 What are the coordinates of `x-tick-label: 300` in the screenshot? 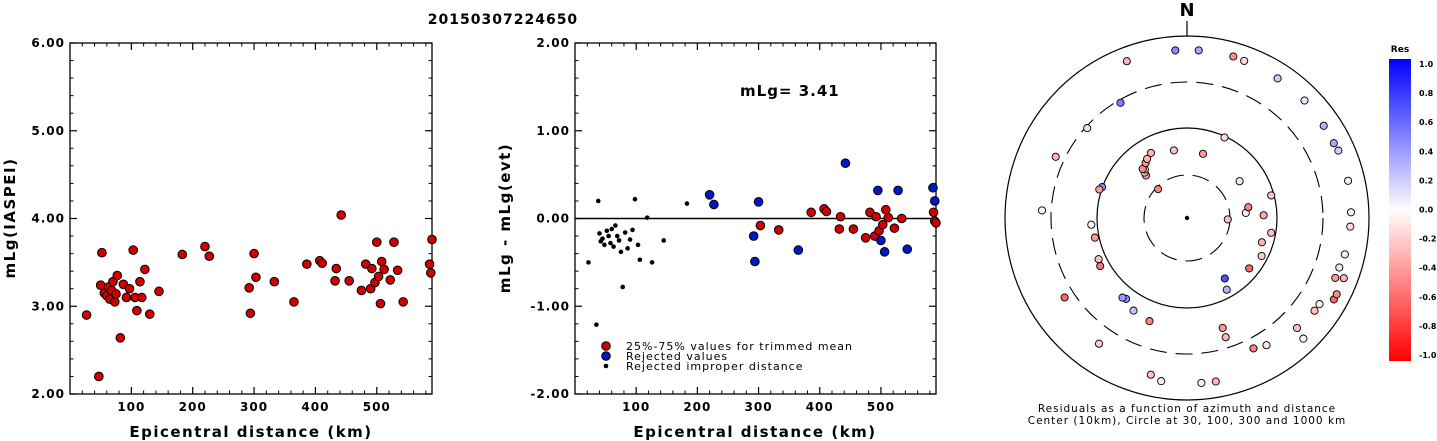 It's located at (759, 407).